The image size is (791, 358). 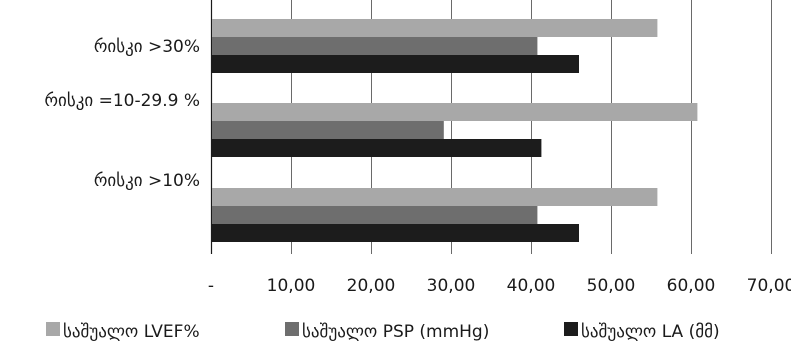 I want to click on x-tick-label: -, so click(x=211, y=286).